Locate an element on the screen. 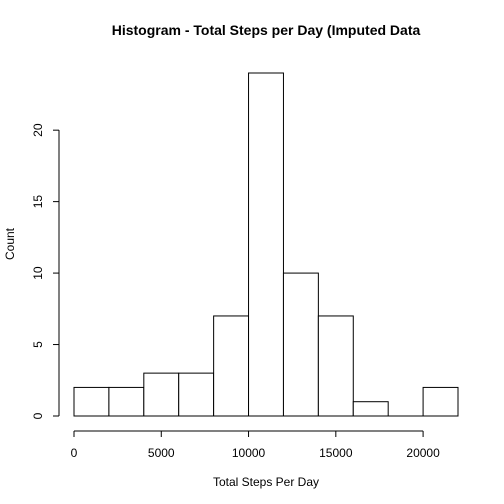 The width and height of the screenshot is (504, 504). x-tick-label: 10000 is located at coordinates (249, 453).